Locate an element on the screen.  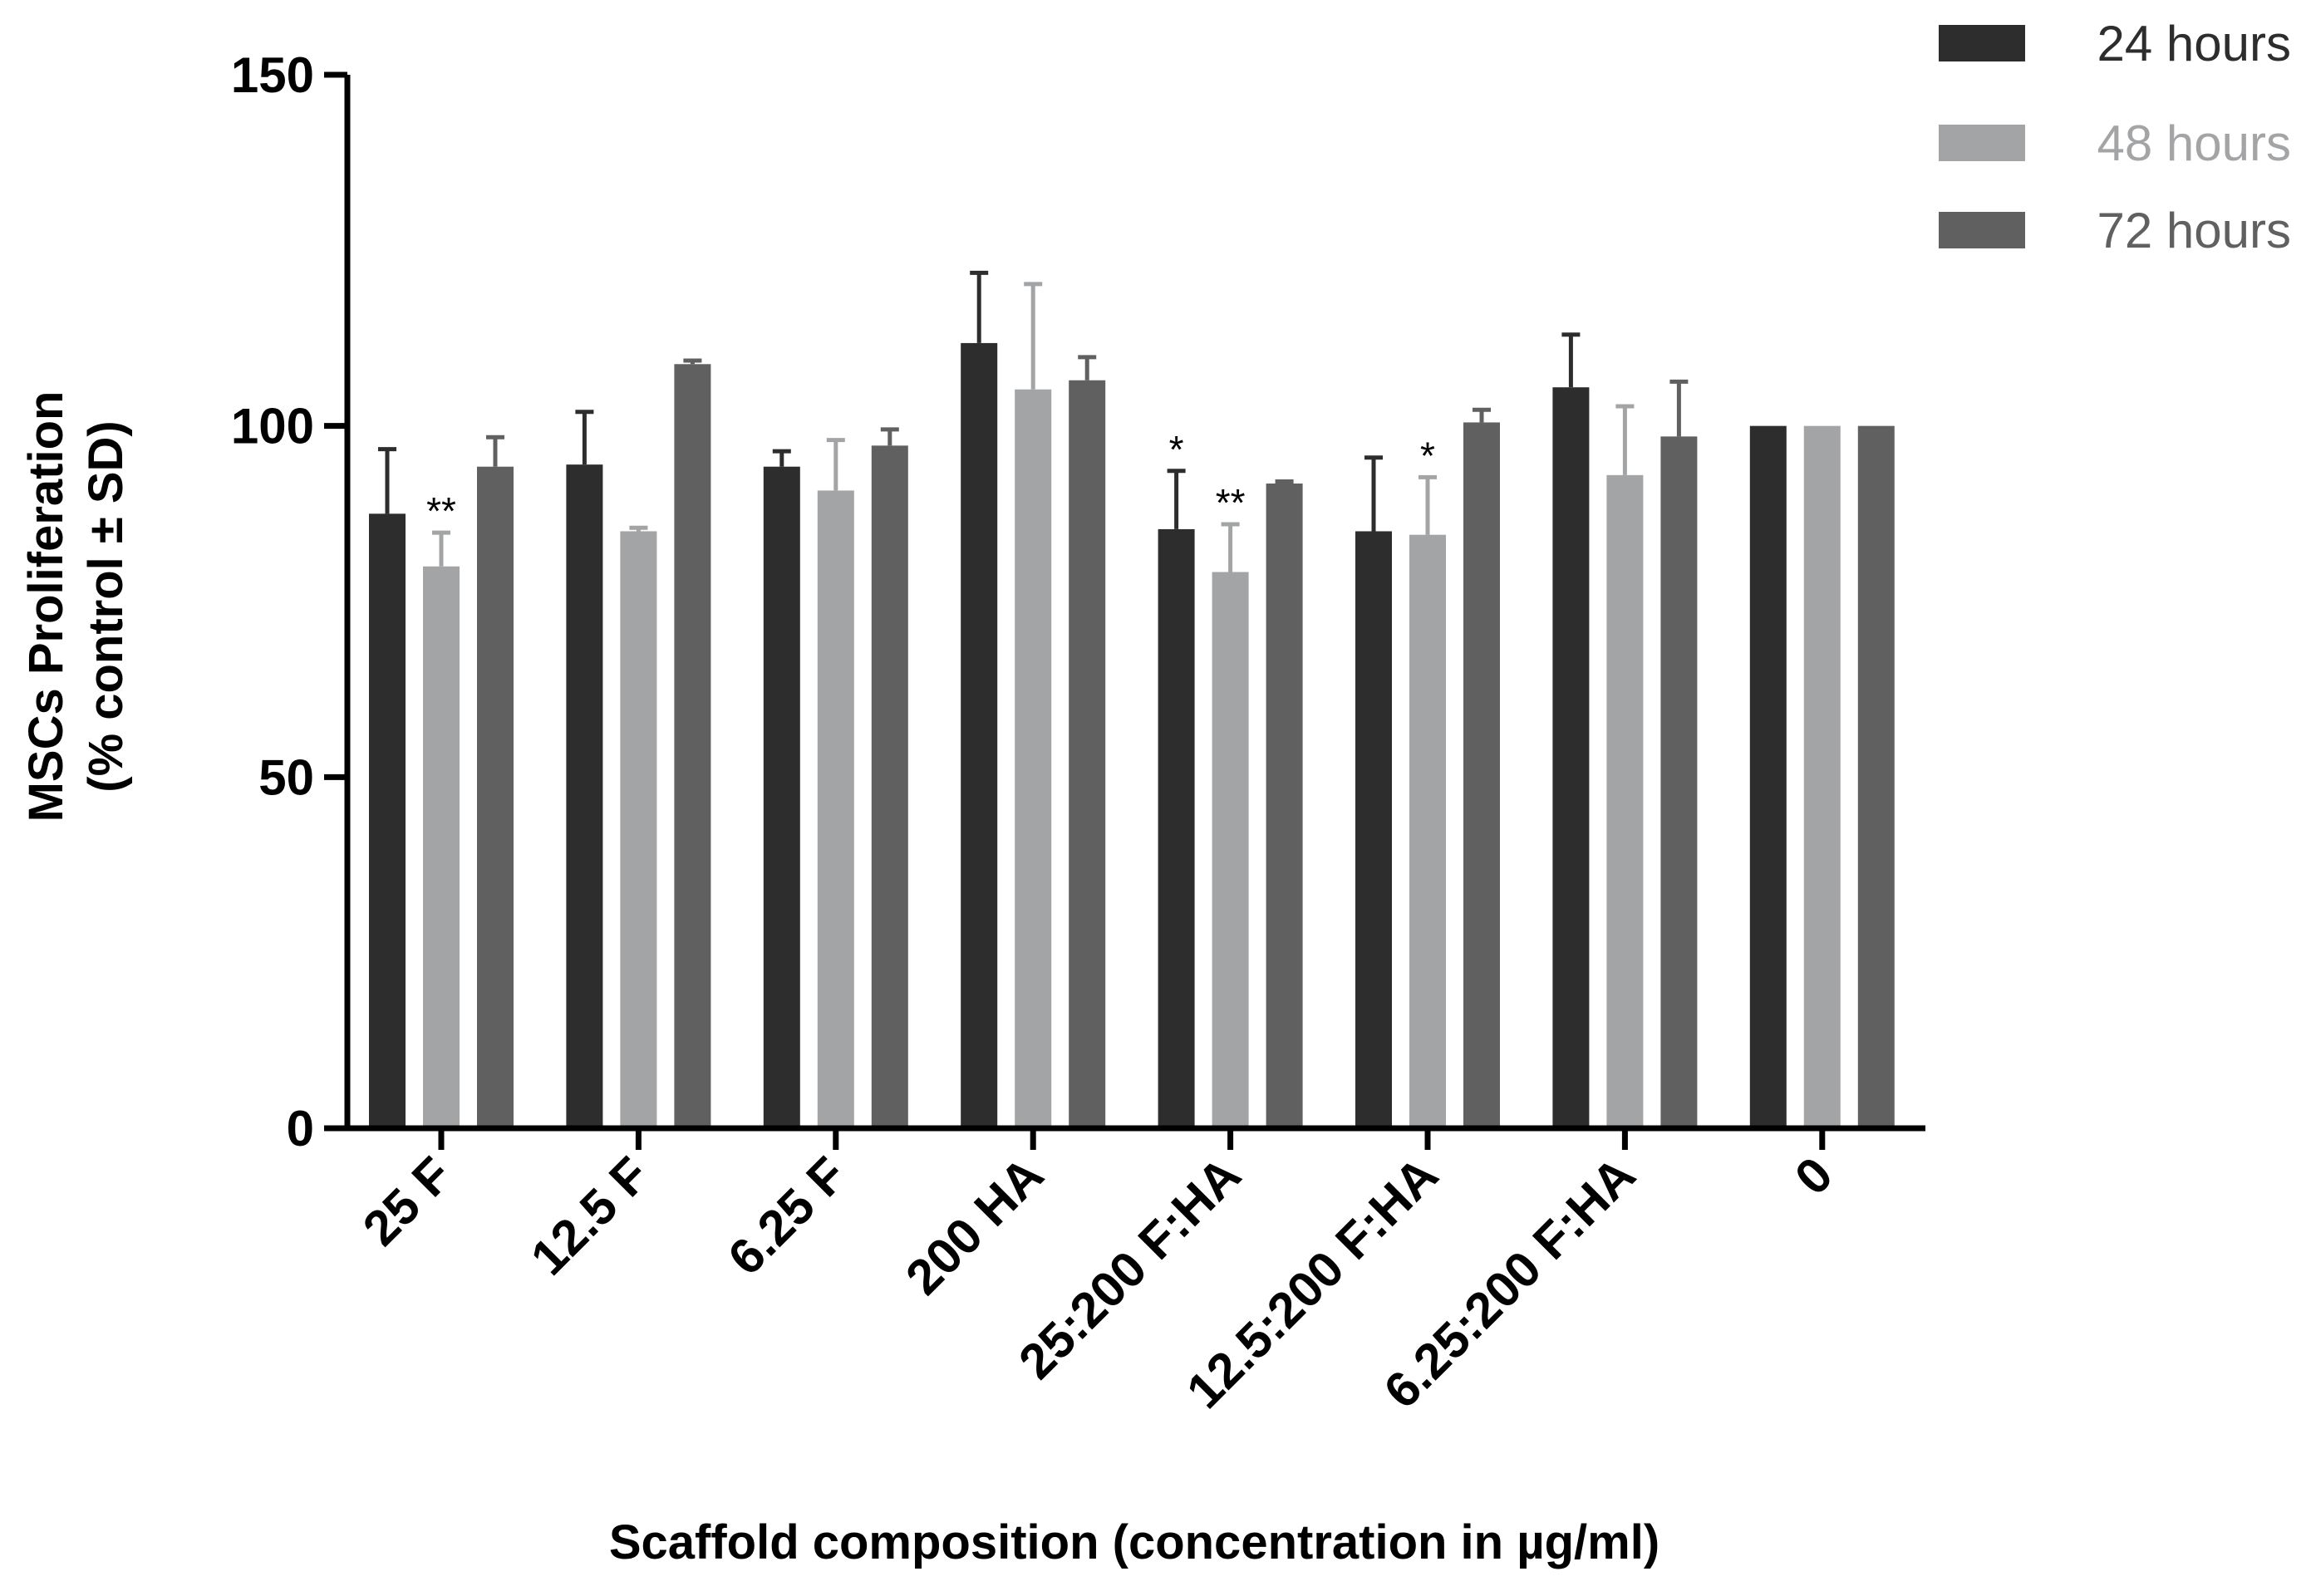
y-tick-label: 100 is located at coordinates (272, 426).